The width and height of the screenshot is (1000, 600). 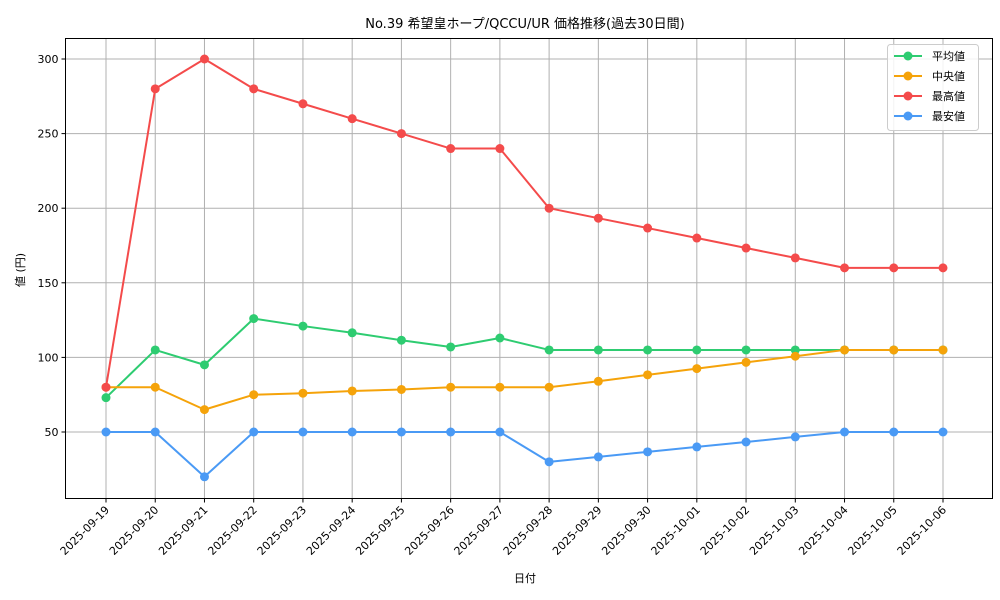 I want to click on y-axis: 50 100 150 200 250 300, so click(x=52, y=246).